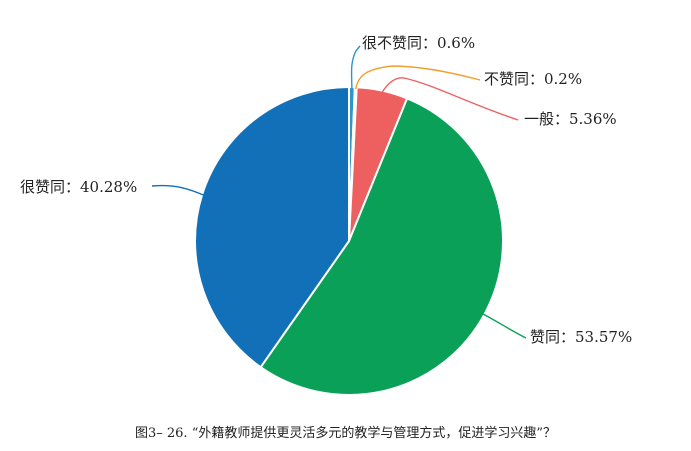 This screenshot has height=451, width=691. What do you see at coordinates (418, 43) in the screenshot?
I see `slice-label-1: 很不赞同：0.6%` at bounding box center [418, 43].